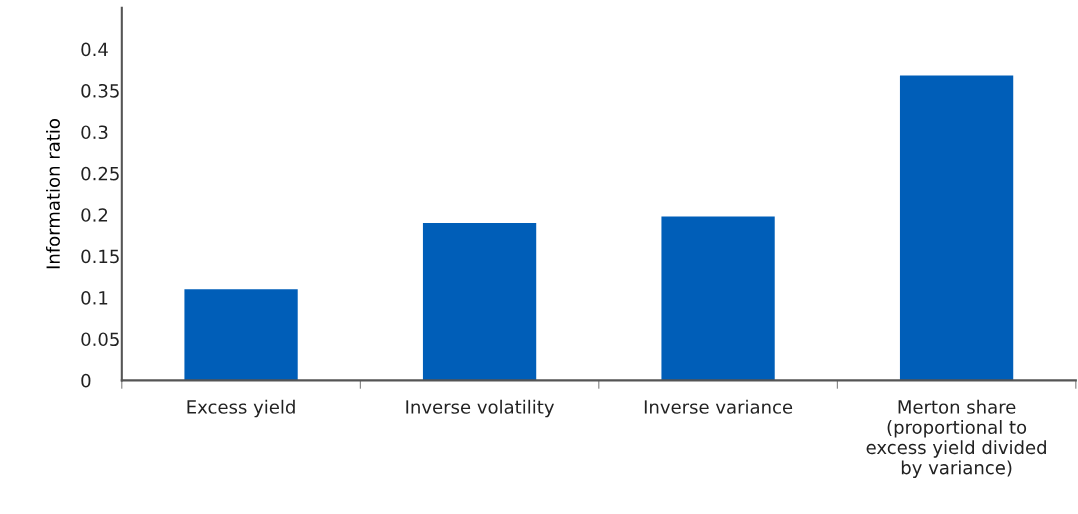 The width and height of the screenshot is (1078, 514). I want to click on y-tick-label: 0.1, so click(94, 298).